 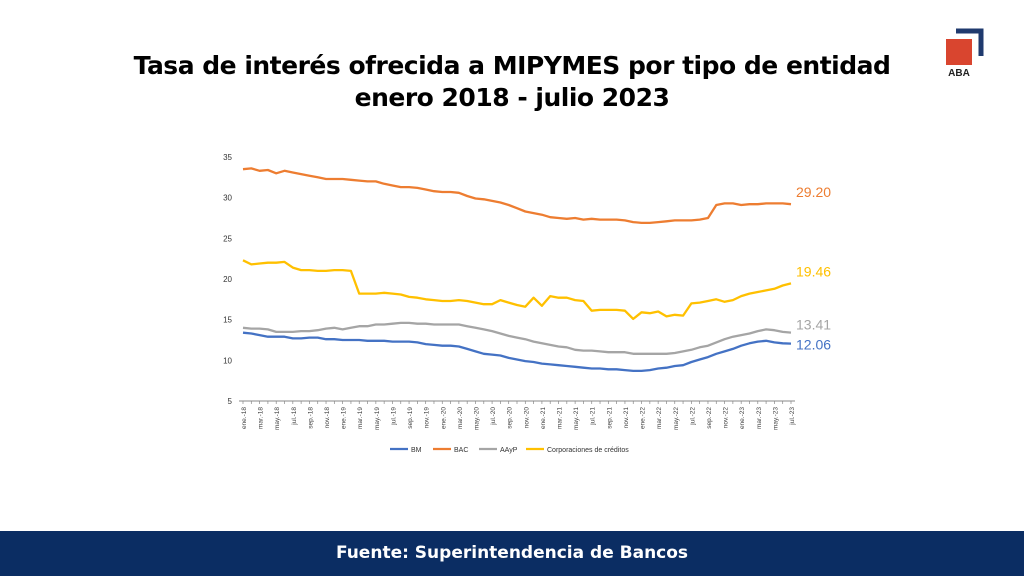 I want to click on x-tick-label: nov.-19, so click(x=427, y=418).